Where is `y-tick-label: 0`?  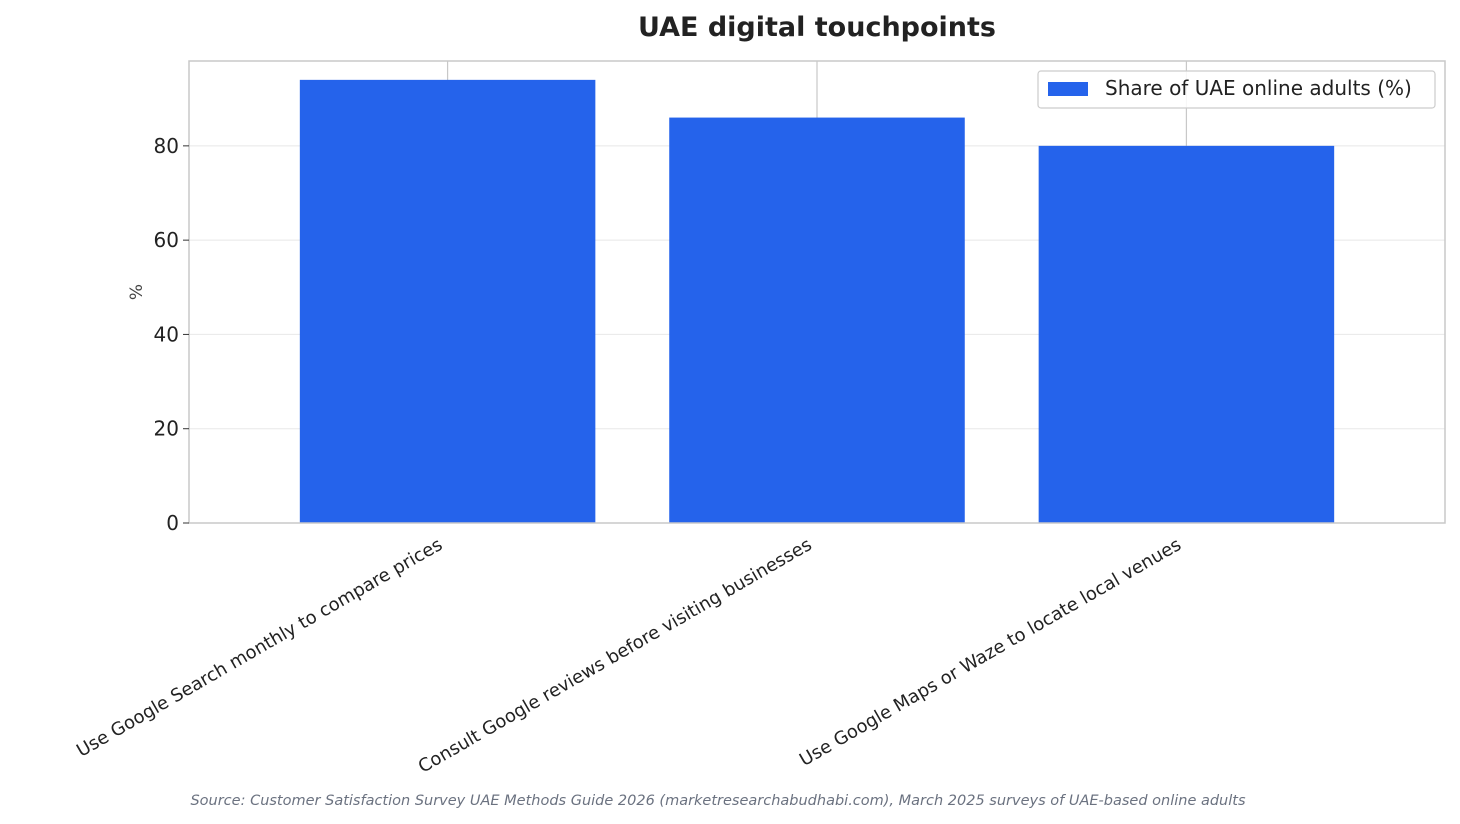
y-tick-label: 0 is located at coordinates (172, 523).